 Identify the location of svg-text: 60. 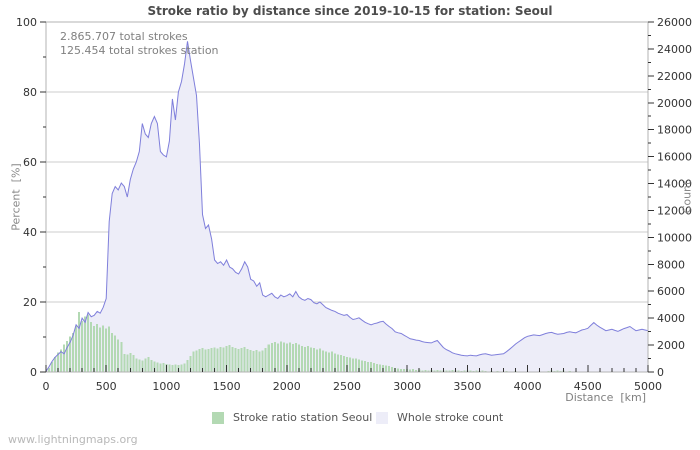
(30, 162).